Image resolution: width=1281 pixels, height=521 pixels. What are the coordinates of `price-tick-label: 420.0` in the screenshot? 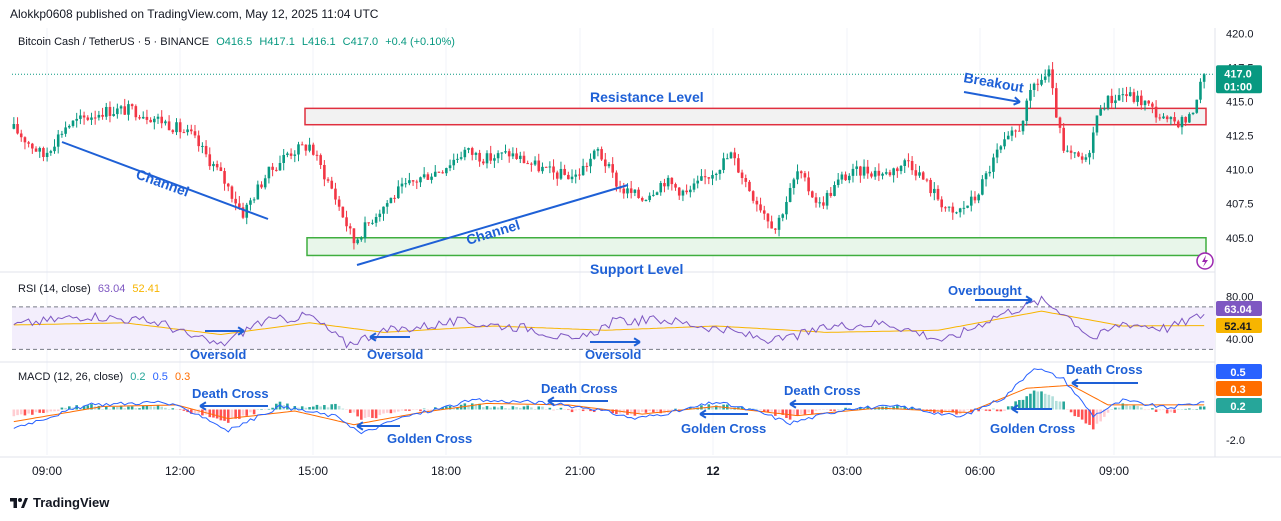 It's located at (1240, 34).